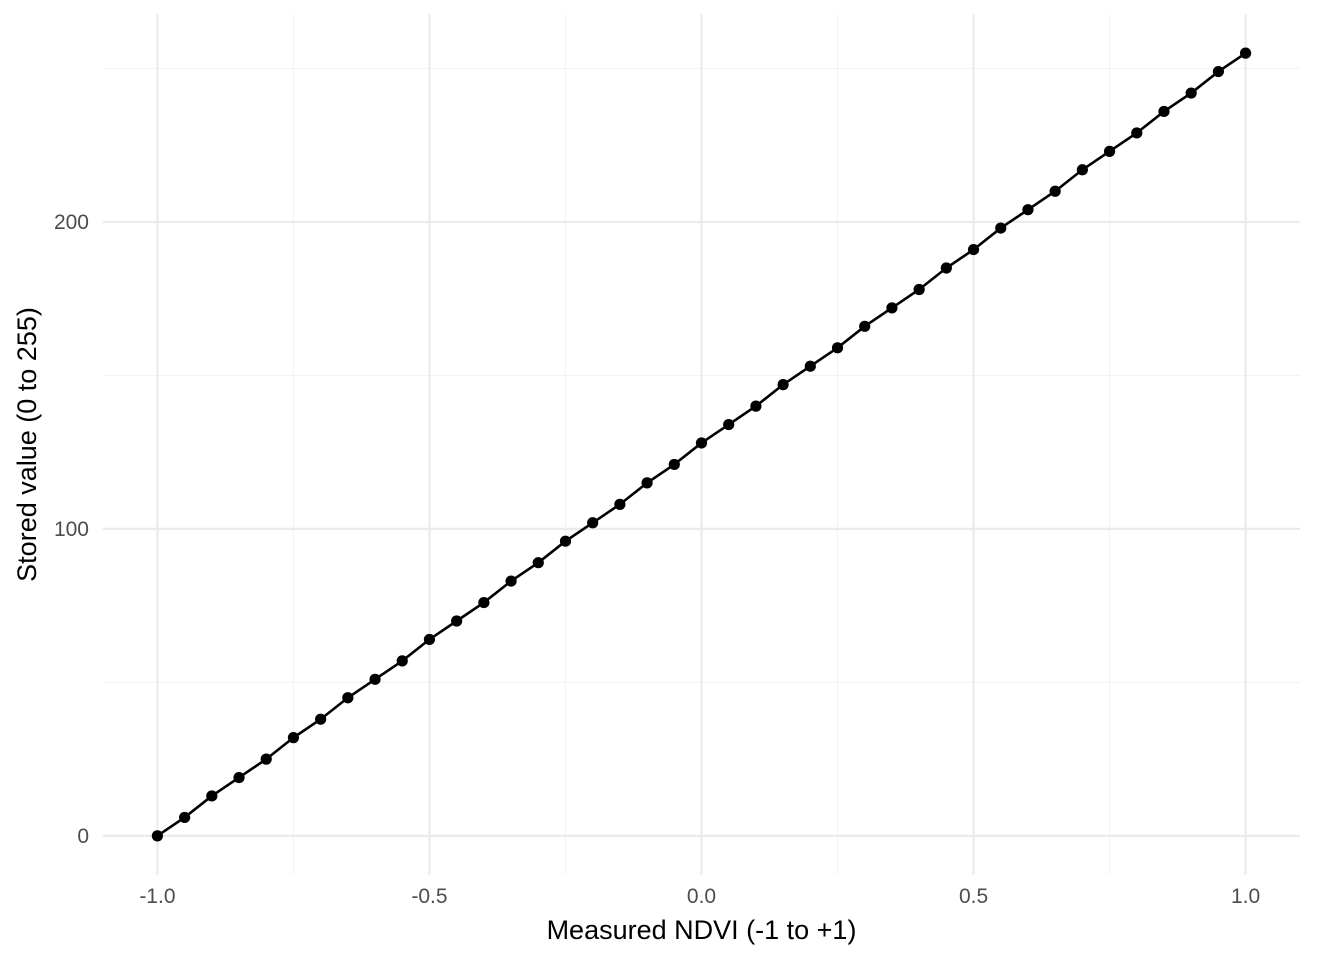 The width and height of the screenshot is (1344, 960). Describe the element at coordinates (71, 529) in the screenshot. I see `y-tick-label: 100` at that location.